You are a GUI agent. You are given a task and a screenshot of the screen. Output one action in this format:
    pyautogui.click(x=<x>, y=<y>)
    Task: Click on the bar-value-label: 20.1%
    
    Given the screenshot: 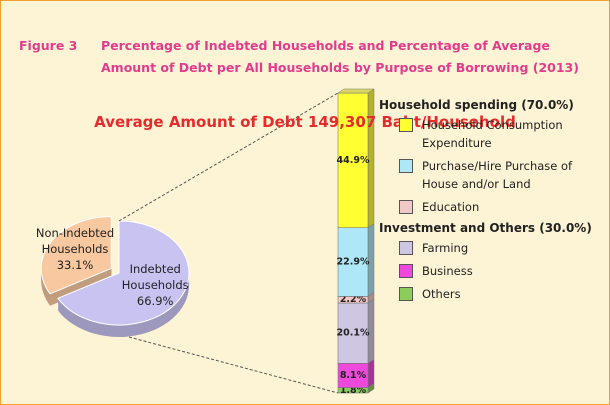 What is the action you would take?
    pyautogui.click(x=353, y=333)
    